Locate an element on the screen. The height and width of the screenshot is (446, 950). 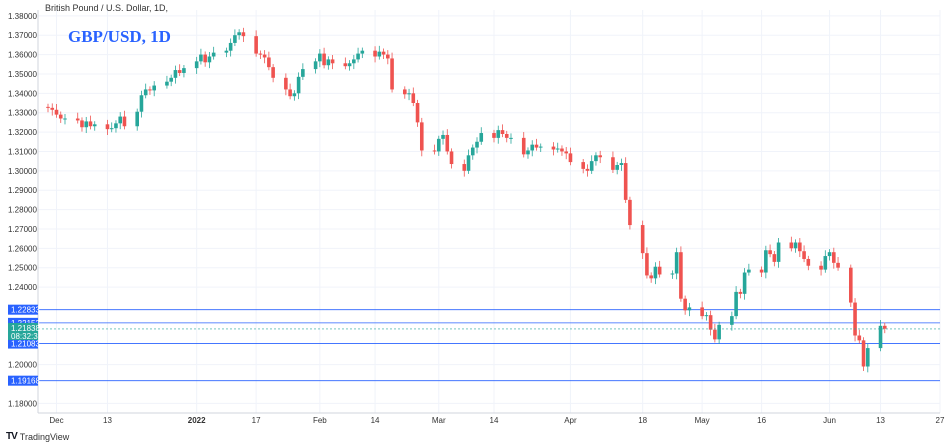
y-tick-label: 1.26000 is located at coordinates (22, 248).